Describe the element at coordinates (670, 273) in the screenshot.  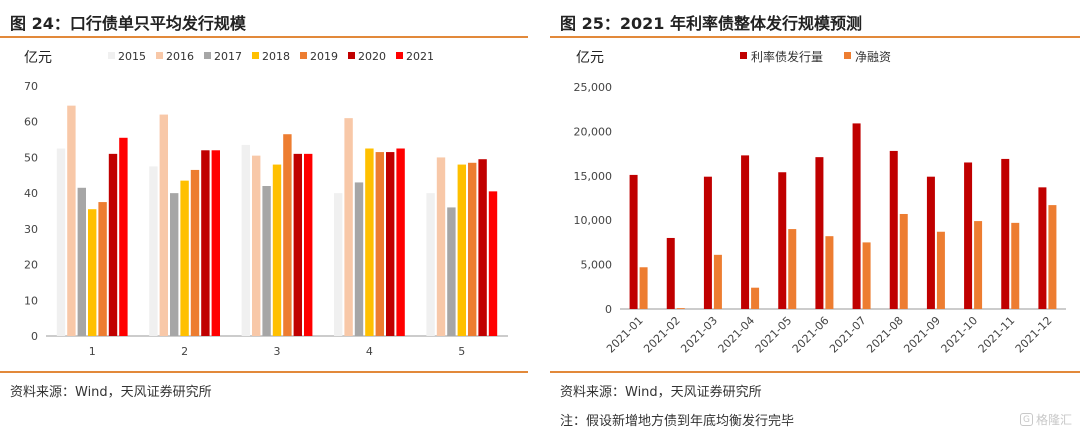
I see `bar-利率债发行量-2021-02` at that location.